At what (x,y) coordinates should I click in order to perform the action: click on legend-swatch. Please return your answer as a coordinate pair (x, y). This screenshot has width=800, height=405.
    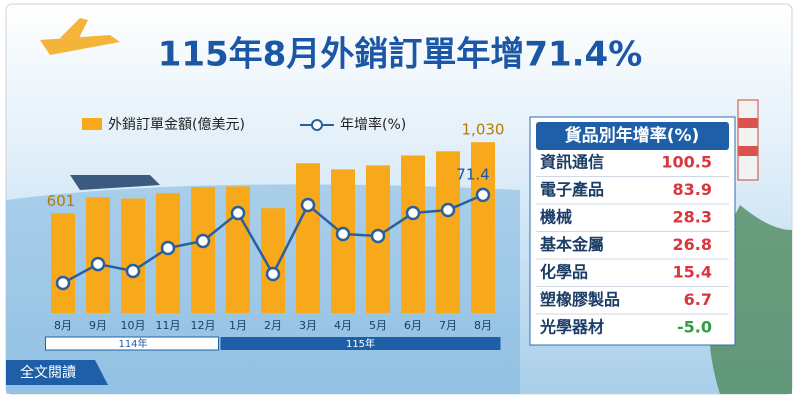
    Looking at the image, I should click on (92, 124).